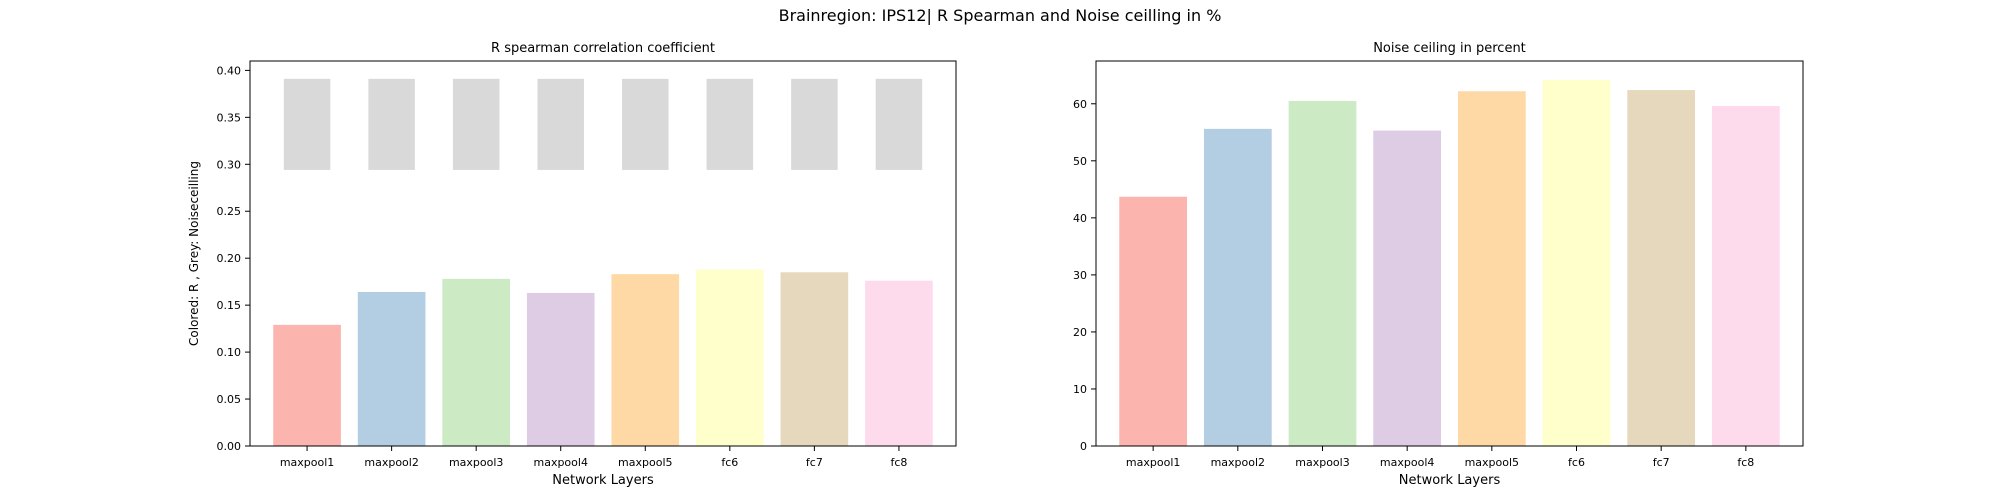 This screenshot has height=500, width=2000. Describe the element at coordinates (229, 352) in the screenshot. I see `y-tick-label: 0.10` at that location.